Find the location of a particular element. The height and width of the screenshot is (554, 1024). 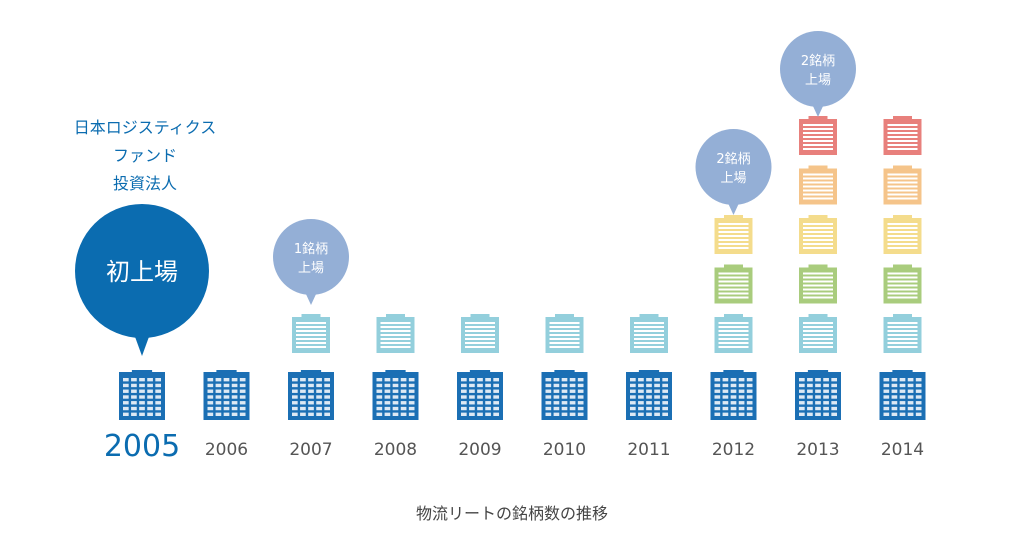

building-level-3-2013 is located at coordinates (818, 284).